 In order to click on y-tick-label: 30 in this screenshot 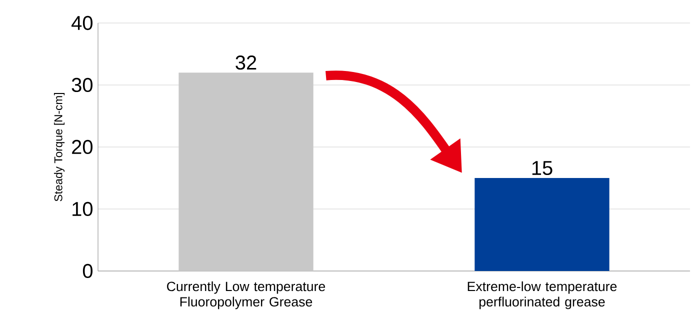, I will do `click(82, 85)`.